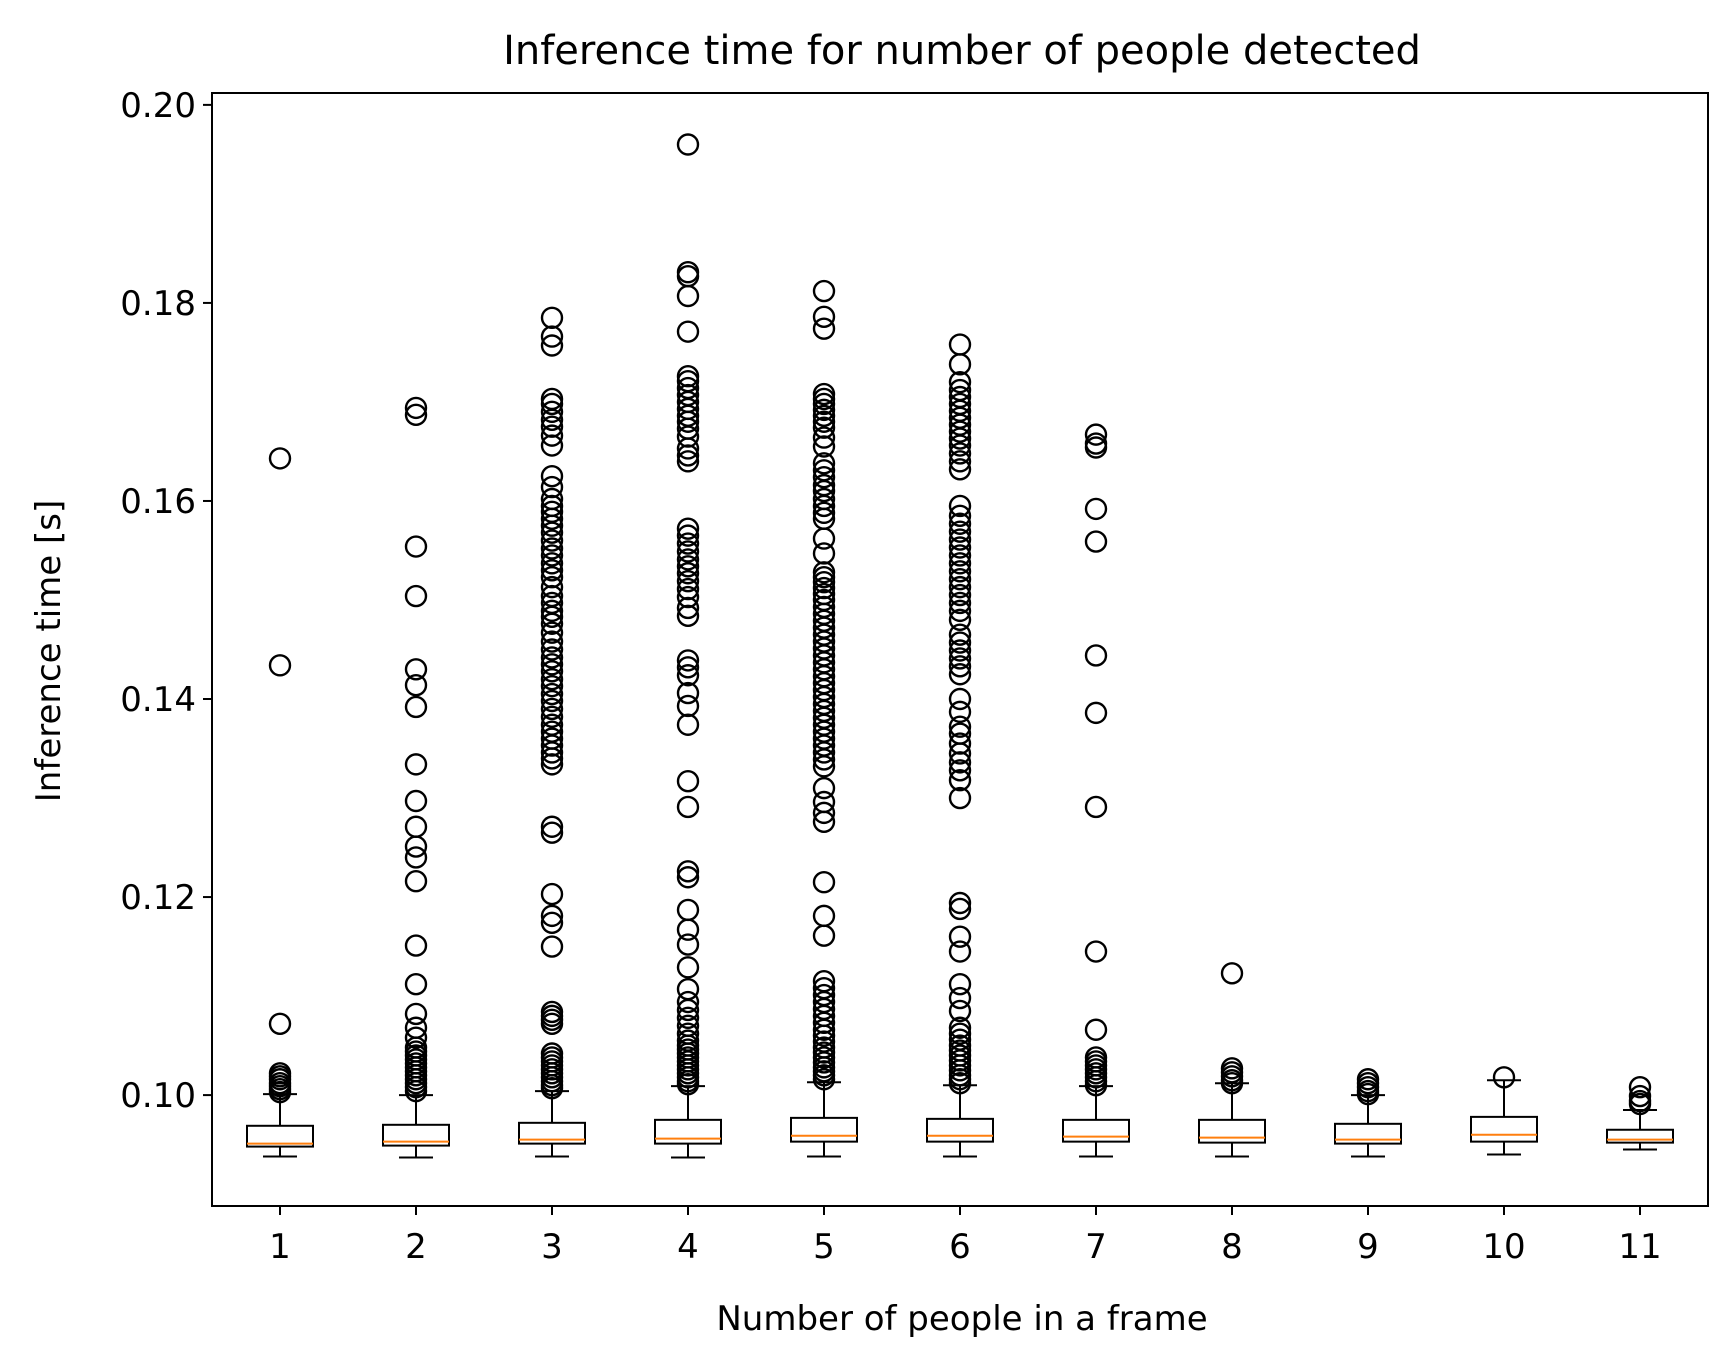  What do you see at coordinates (158, 1096) in the screenshot?
I see `y-tick-label: 0.10` at bounding box center [158, 1096].